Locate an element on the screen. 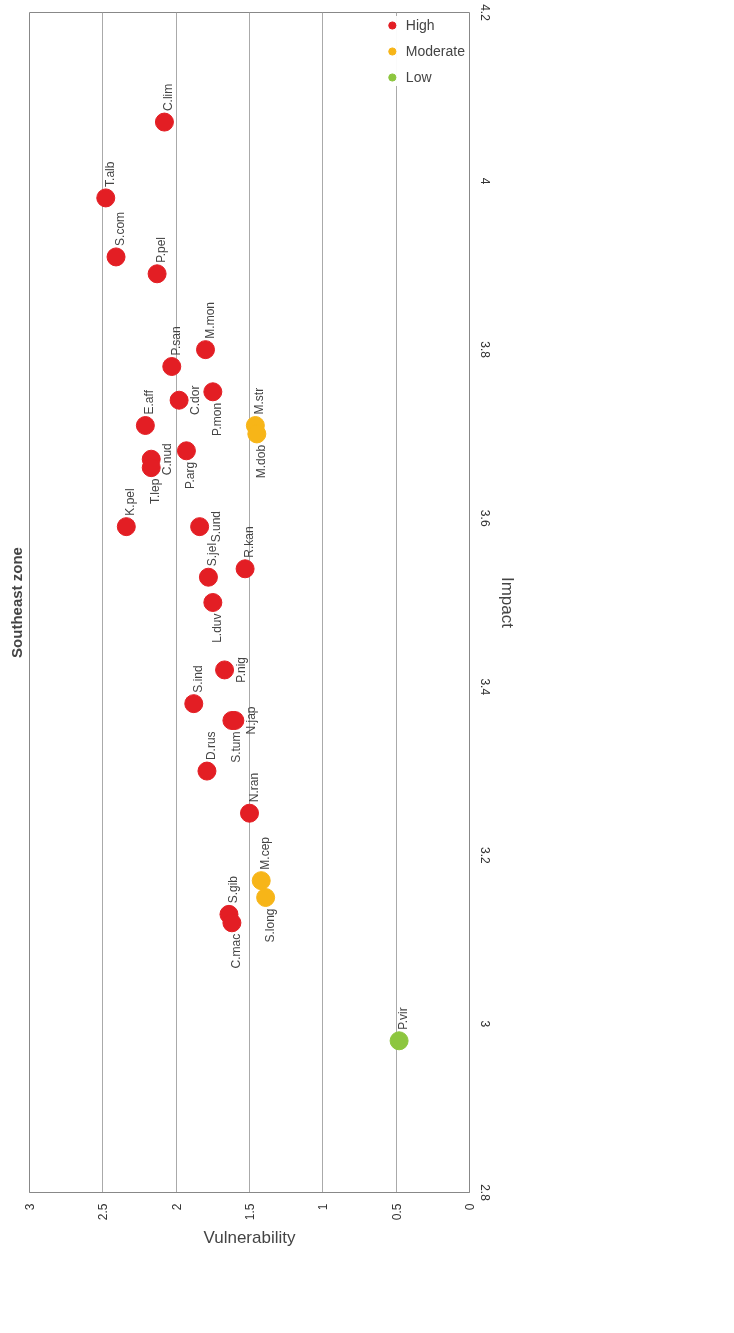  data-label: P.san is located at coordinates (175, 341).